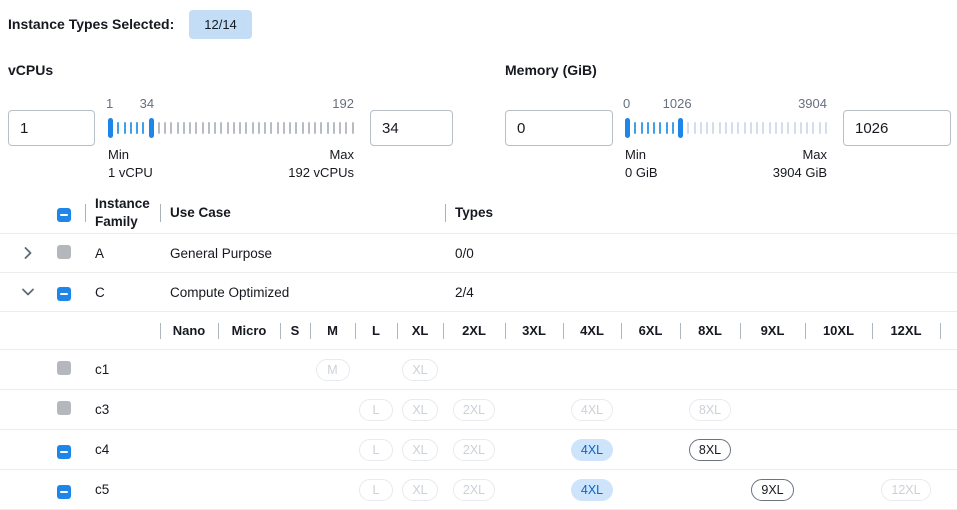  I want to click on family-name: C, so click(100, 292).